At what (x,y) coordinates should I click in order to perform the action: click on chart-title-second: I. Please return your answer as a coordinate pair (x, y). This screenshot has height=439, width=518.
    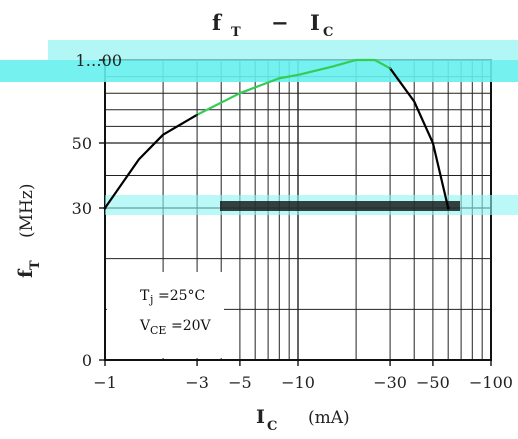
    Looking at the image, I should click on (315, 22).